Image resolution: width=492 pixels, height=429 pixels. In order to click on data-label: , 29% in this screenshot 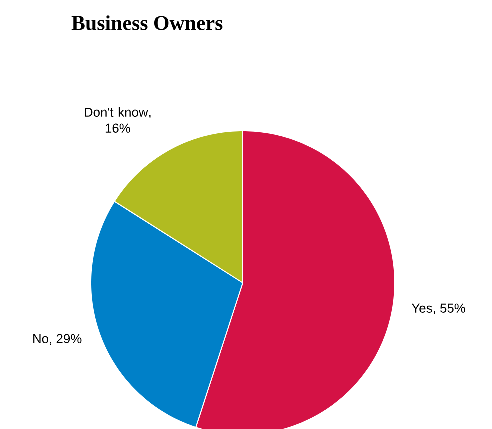, I will do `click(66, 339)`.